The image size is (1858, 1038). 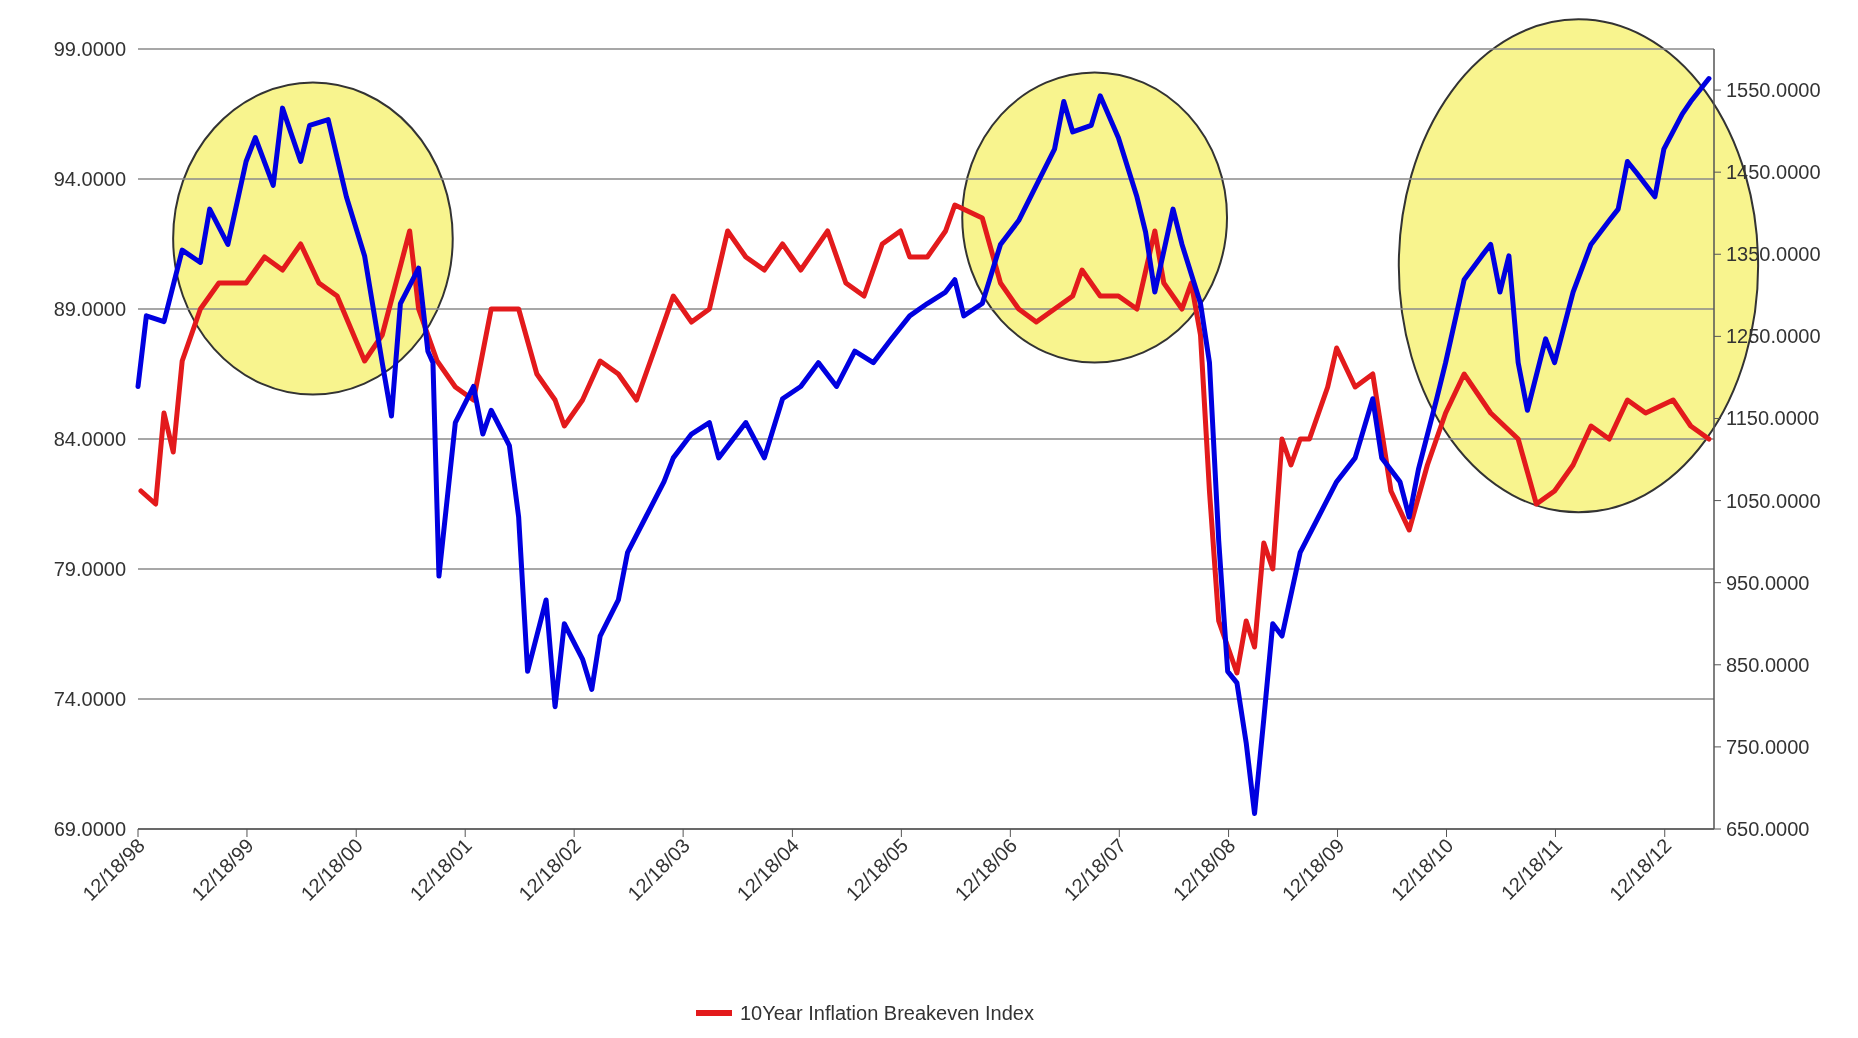 What do you see at coordinates (1773, 418) in the screenshot?
I see `y2-tick-label: 1150.0000` at bounding box center [1773, 418].